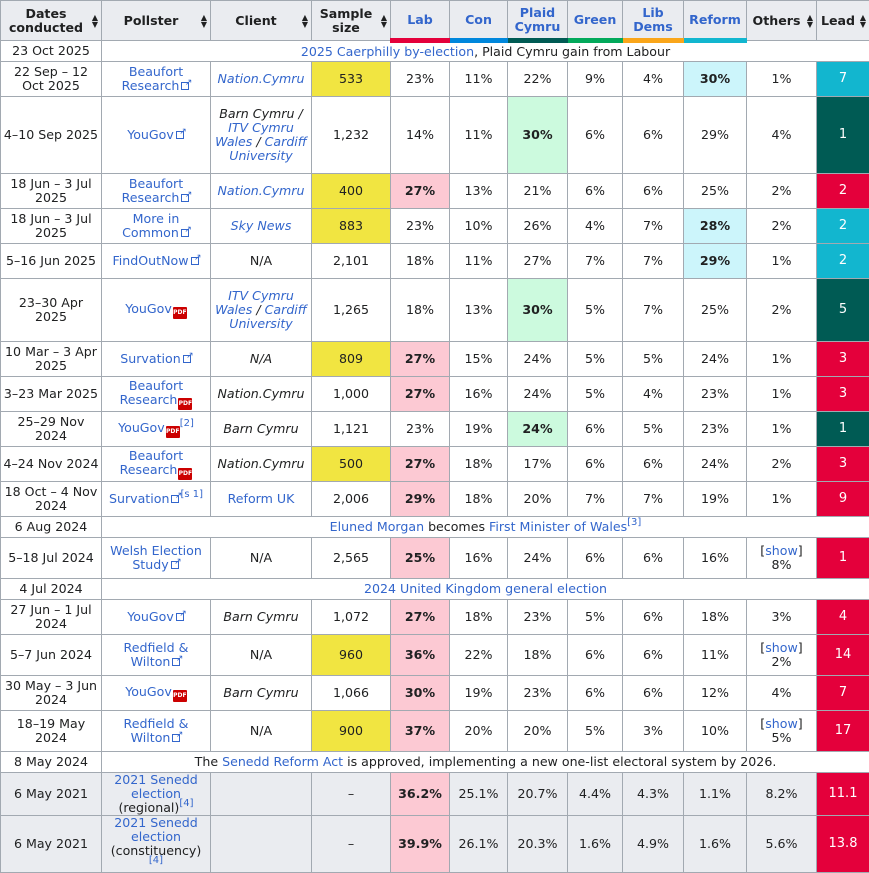 Image resolution: width=869 pixels, height=873 pixels. What do you see at coordinates (843, 359) in the screenshot?
I see `lead-value: 3` at bounding box center [843, 359].